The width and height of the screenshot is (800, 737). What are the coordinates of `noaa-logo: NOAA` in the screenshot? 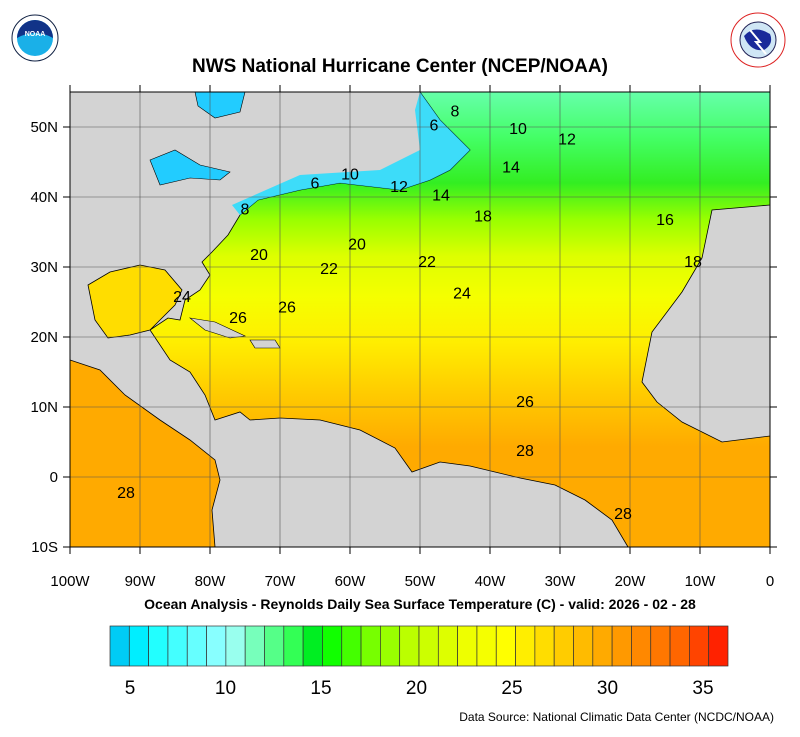 It's located at (35, 38).